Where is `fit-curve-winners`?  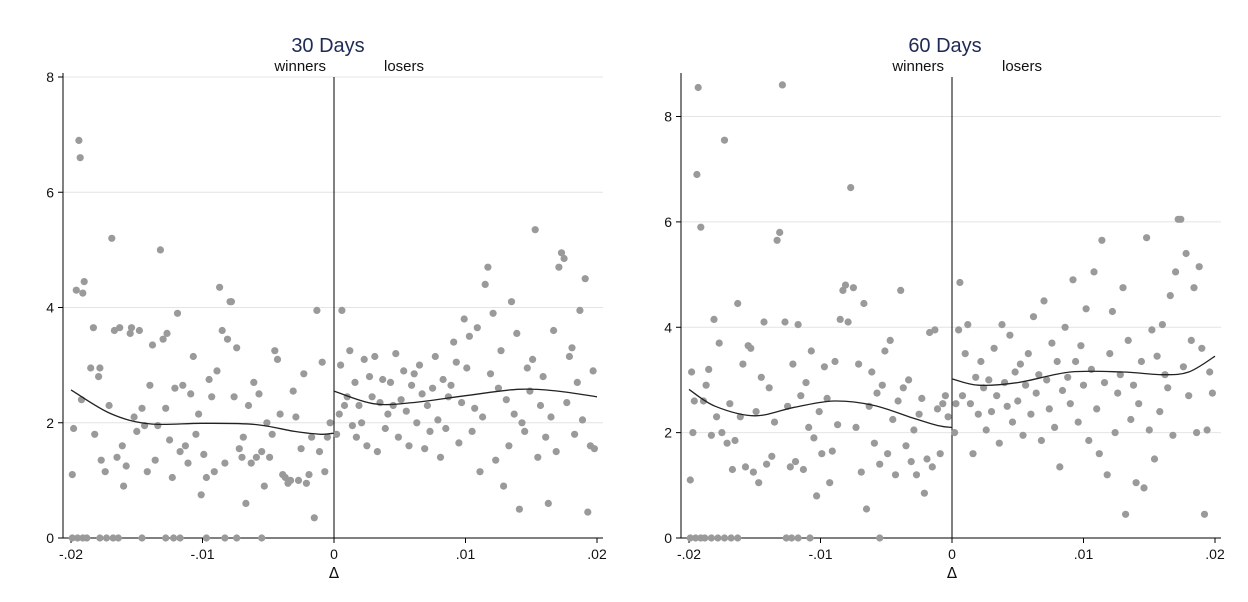 fit-curve-winners is located at coordinates (820, 408).